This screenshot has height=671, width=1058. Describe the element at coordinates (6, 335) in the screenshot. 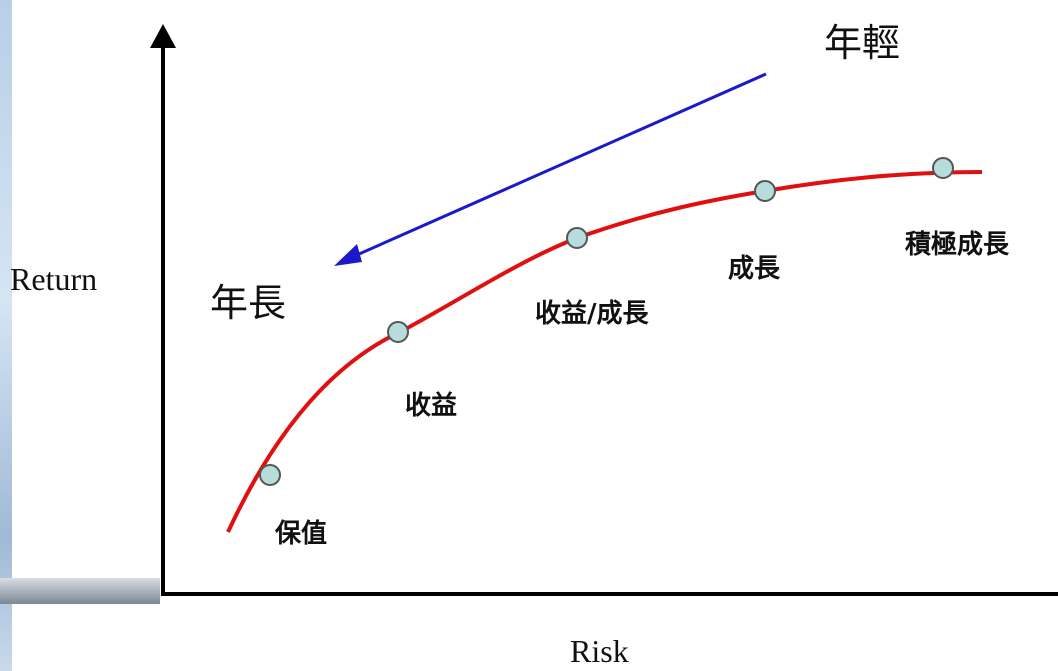

I see `left-decor-strip` at that location.